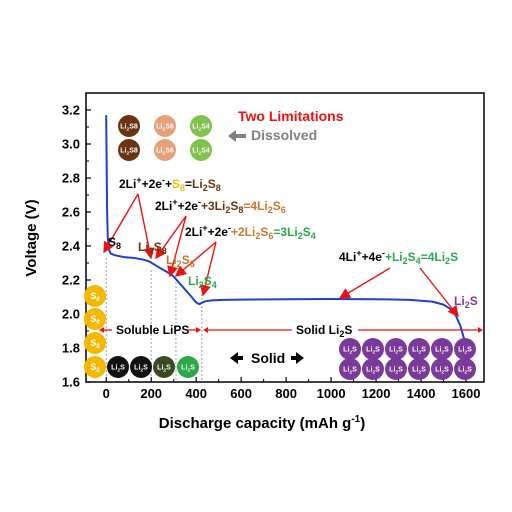  I want to click on soluble-arrowhead-left-icon, so click(101, 330).